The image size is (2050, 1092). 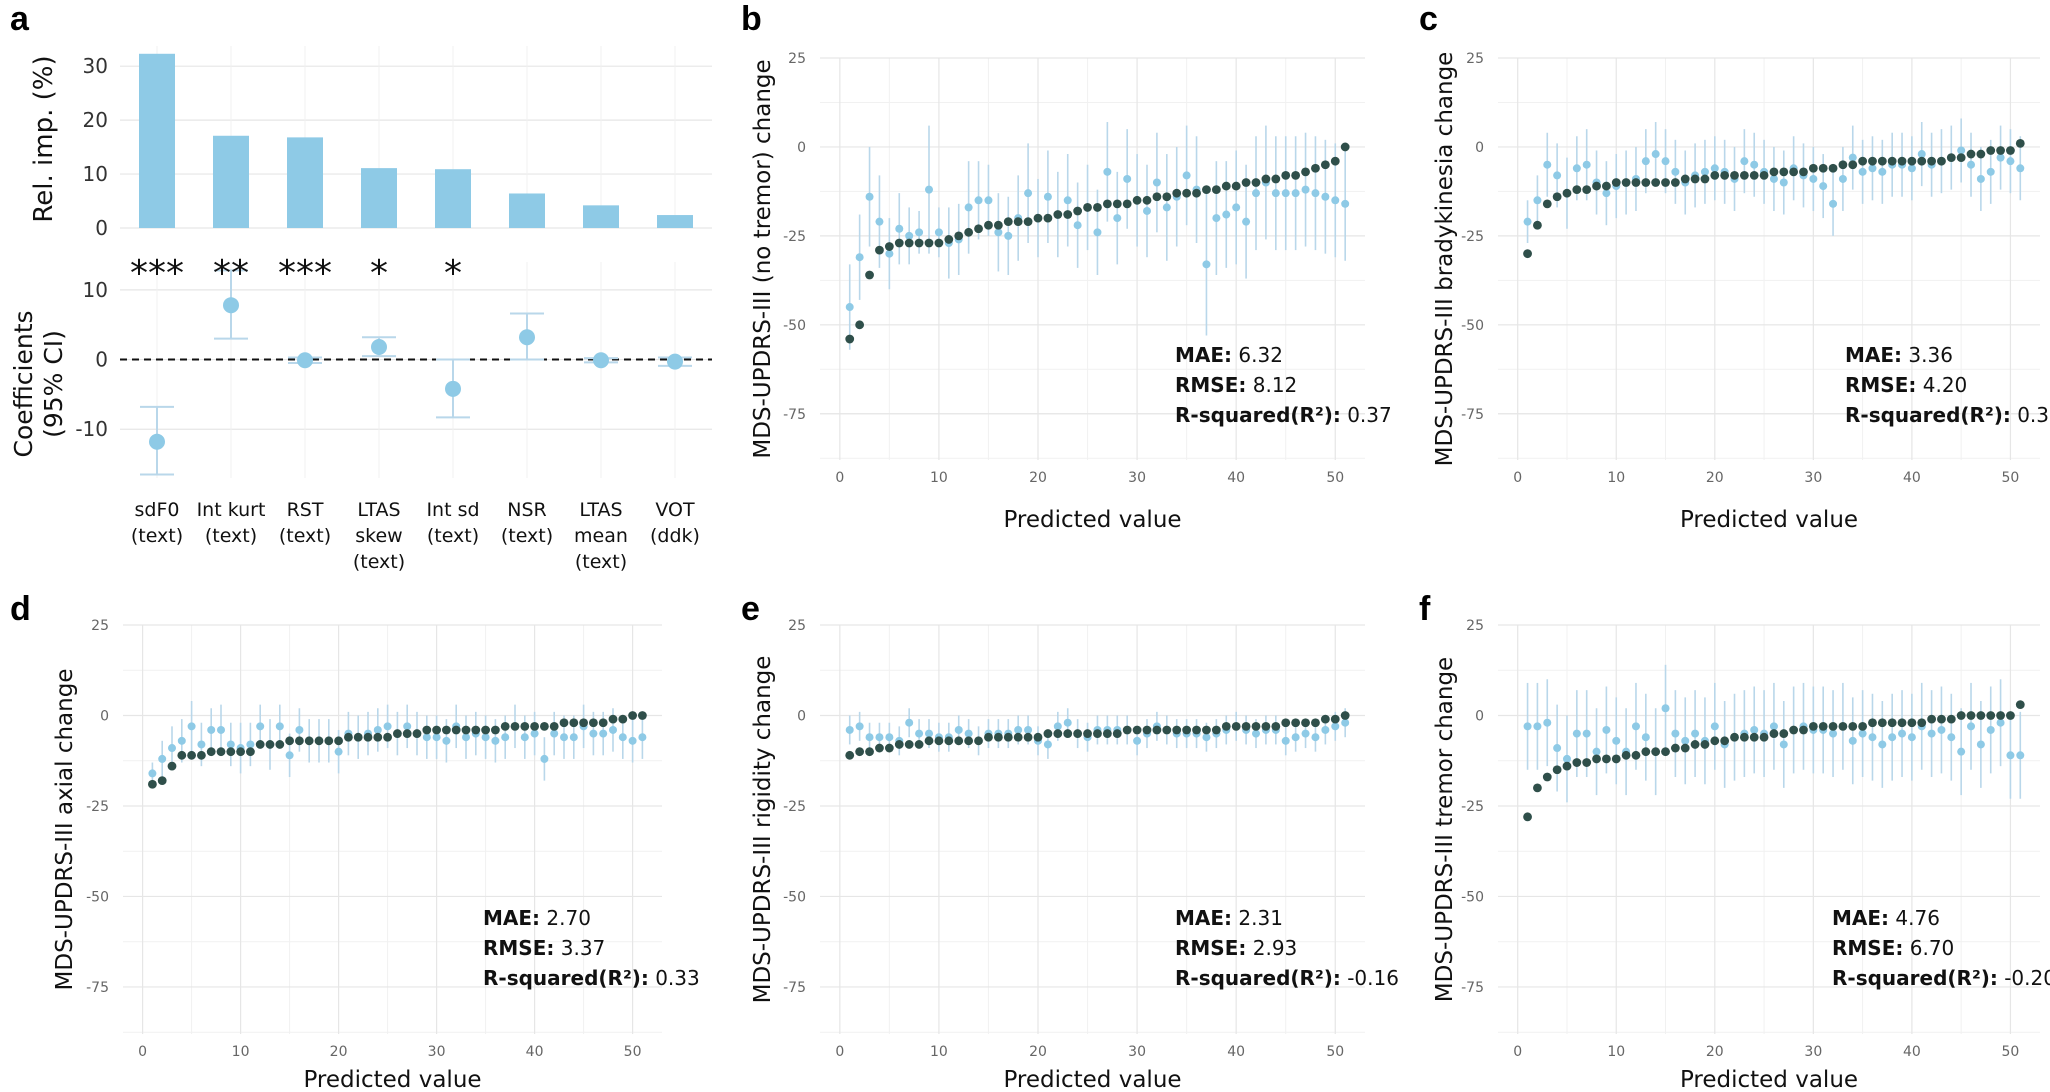 I want to click on bar-vot, so click(x=675, y=221).